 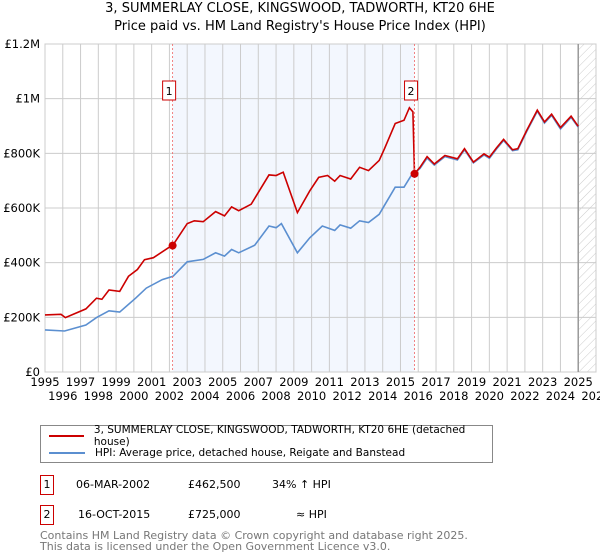 I want to click on x-tick-label: 2005, so click(x=222, y=382).